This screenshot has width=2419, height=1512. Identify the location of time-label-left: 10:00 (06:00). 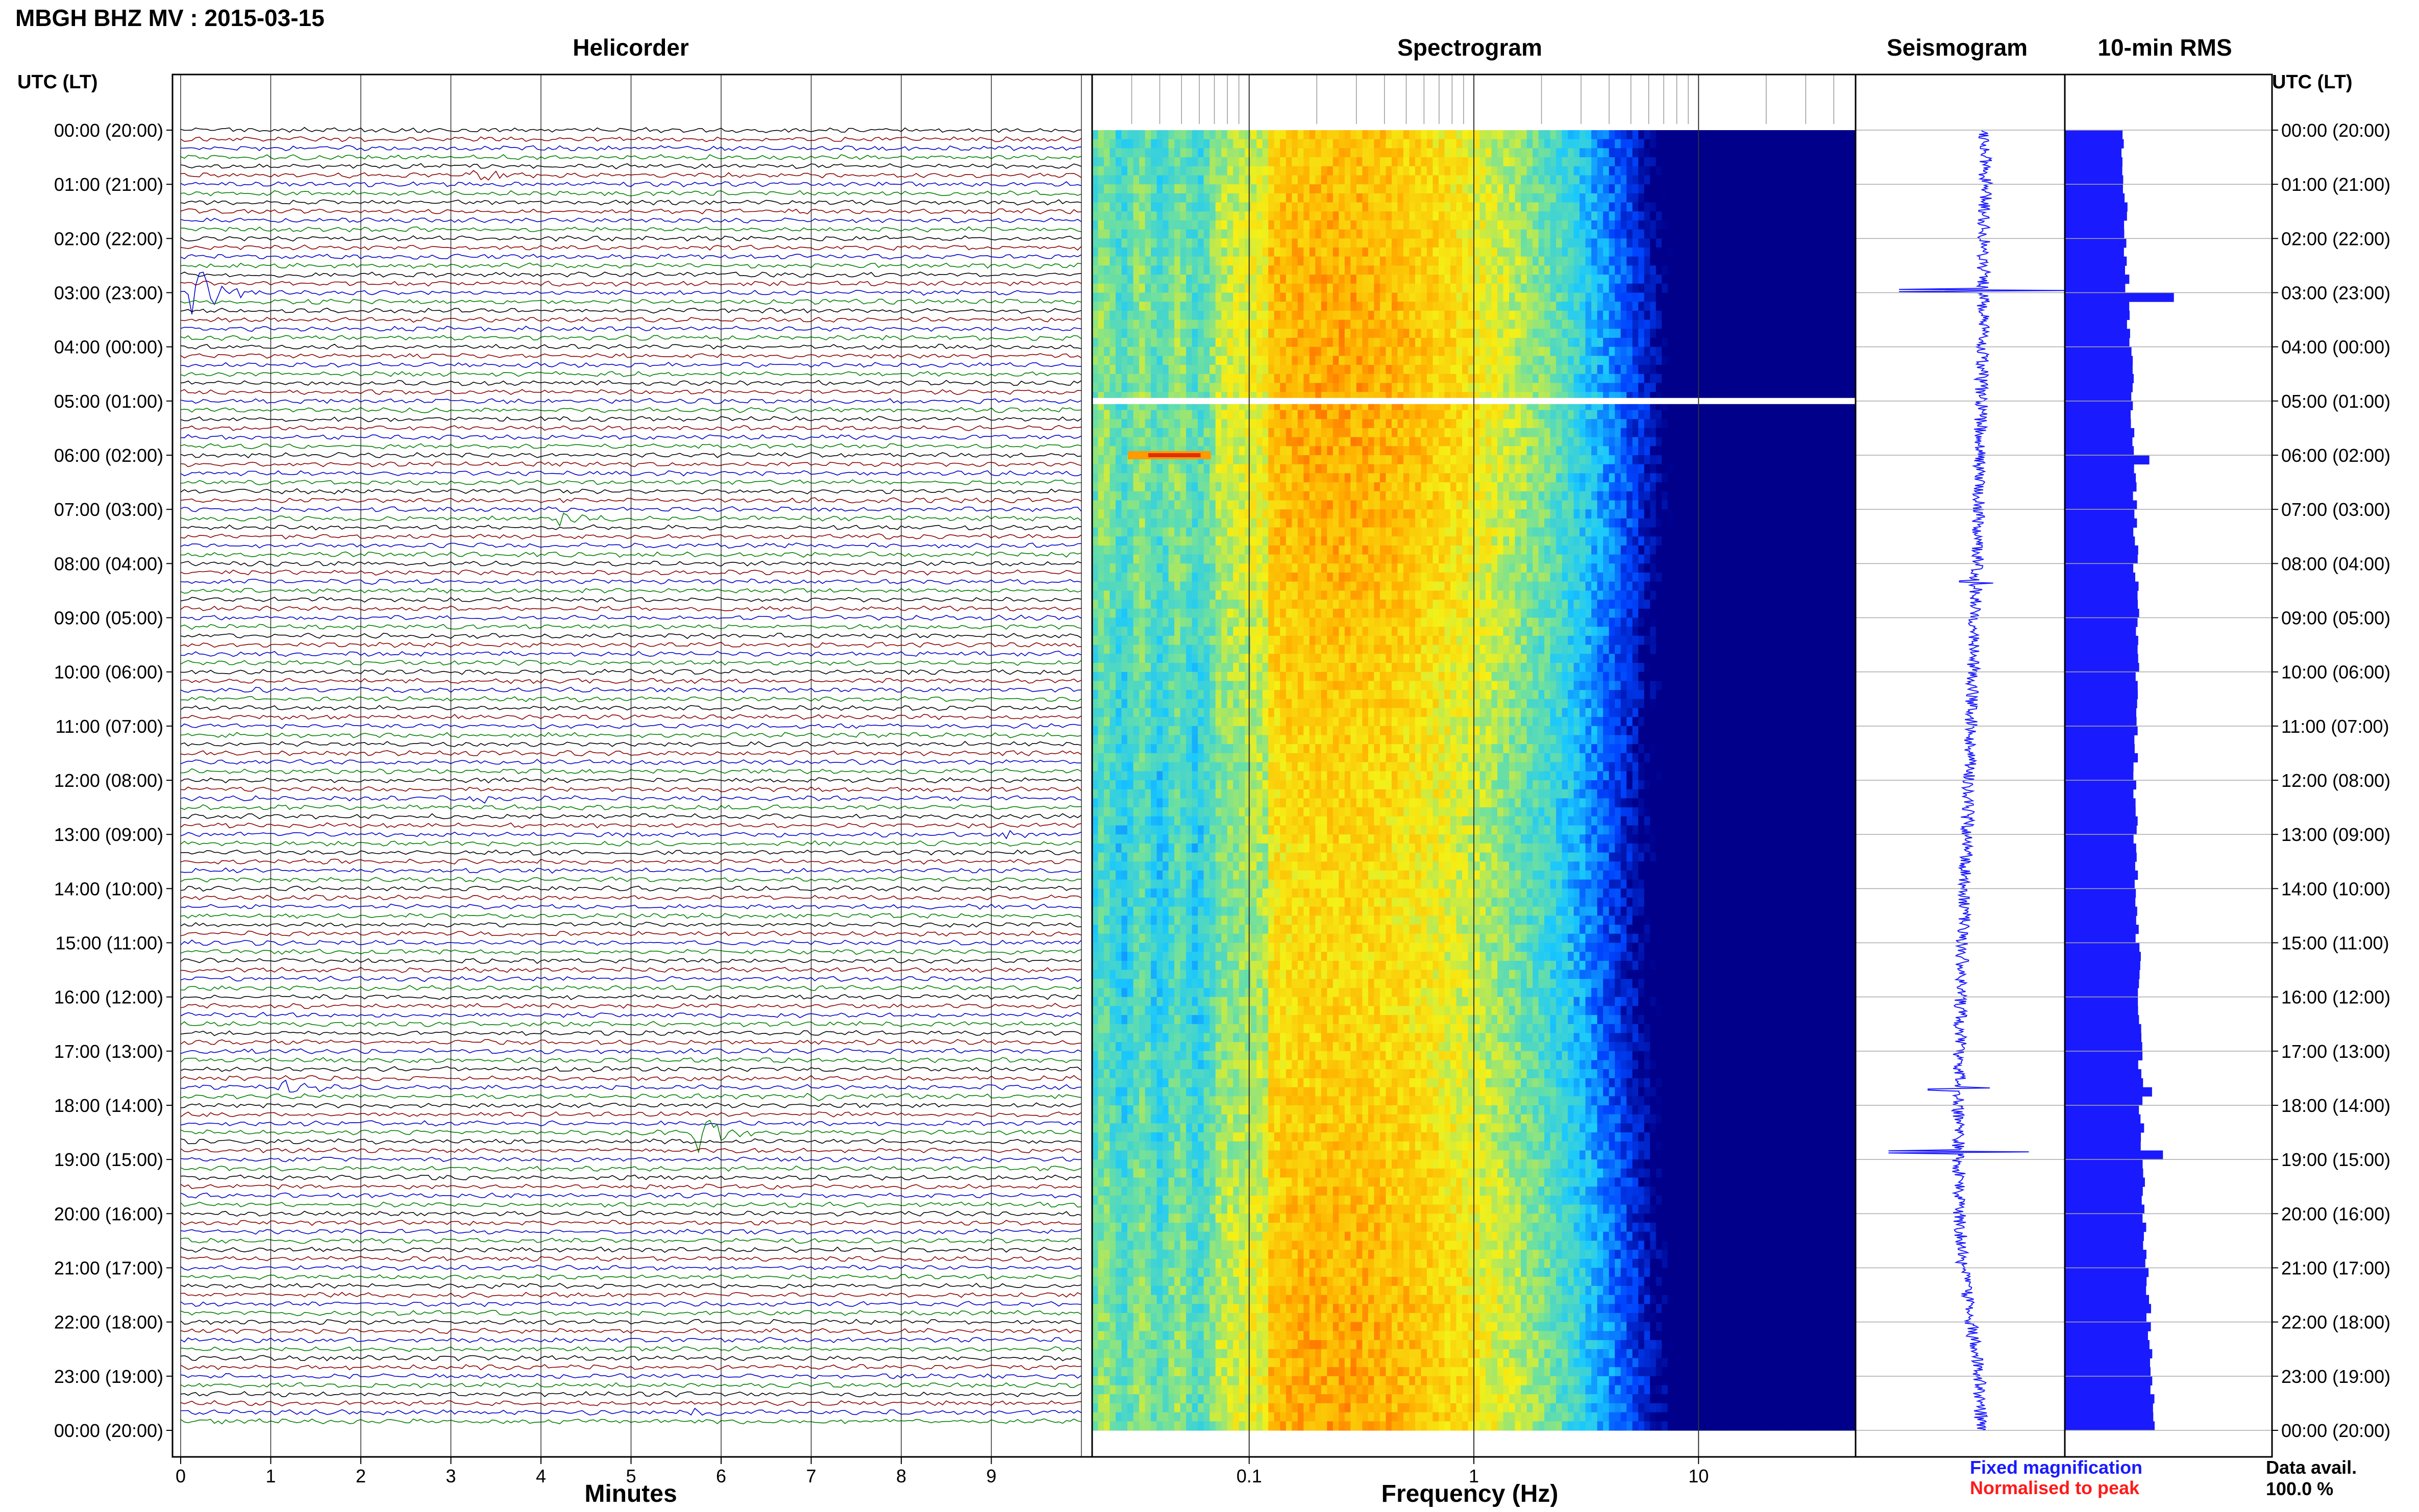
(108, 672).